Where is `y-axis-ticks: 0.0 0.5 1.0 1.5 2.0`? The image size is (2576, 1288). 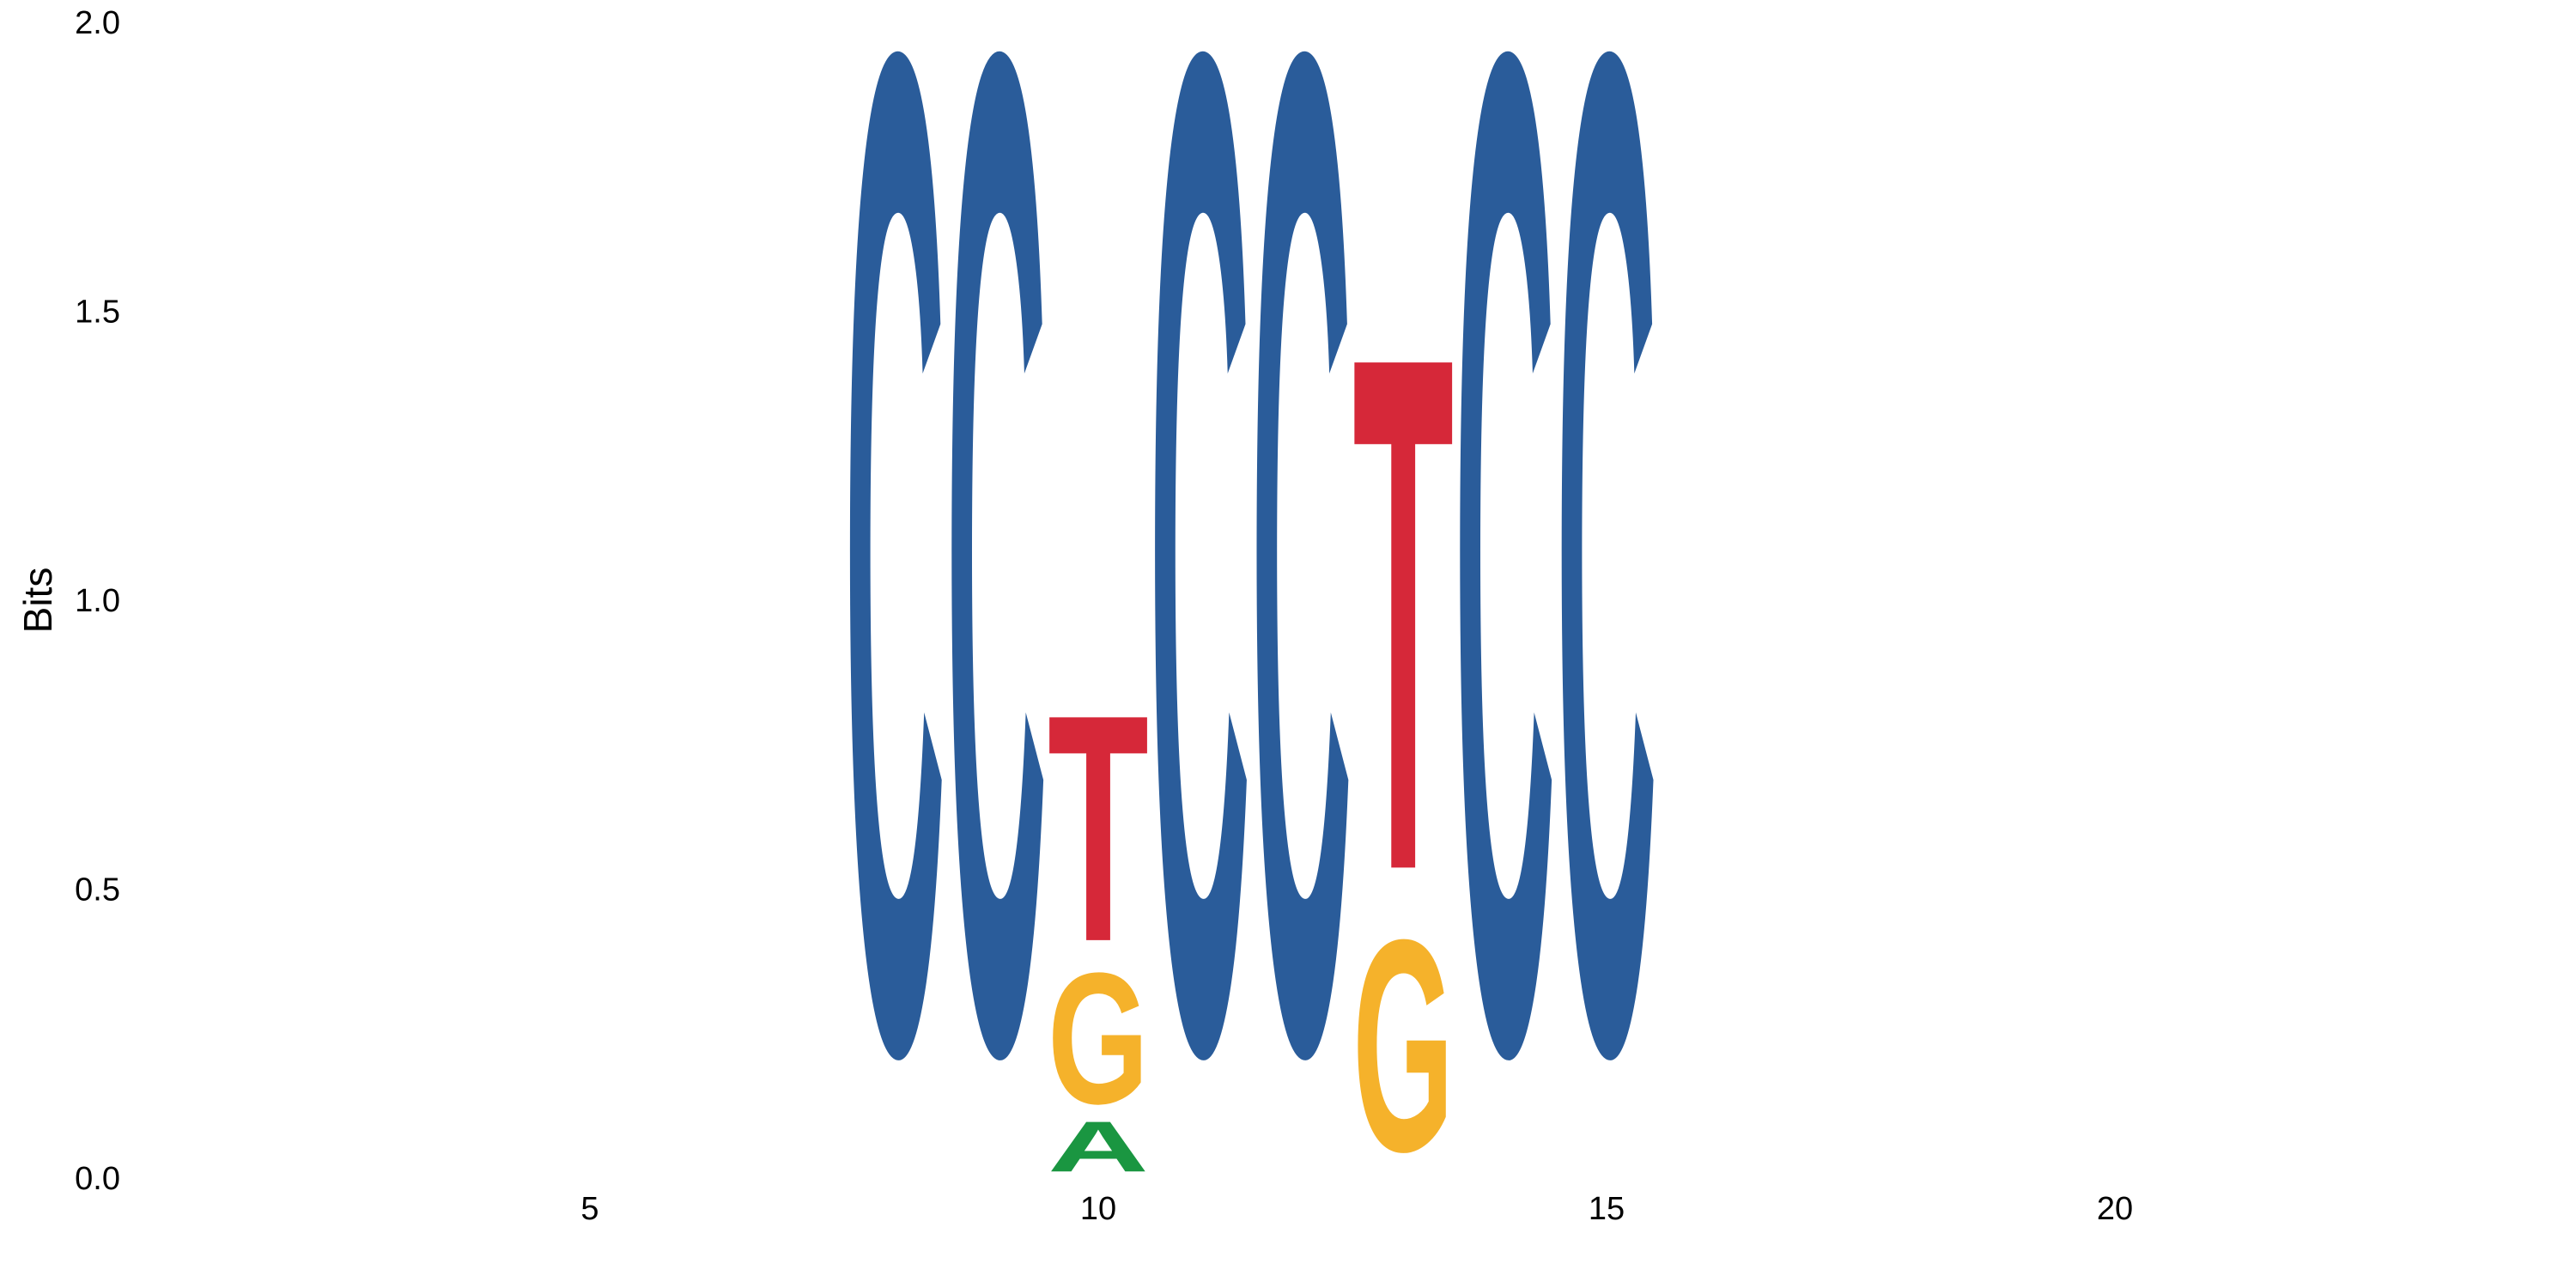 y-axis-ticks: 0.0 0.5 1.0 1.5 2.0 is located at coordinates (98, 601).